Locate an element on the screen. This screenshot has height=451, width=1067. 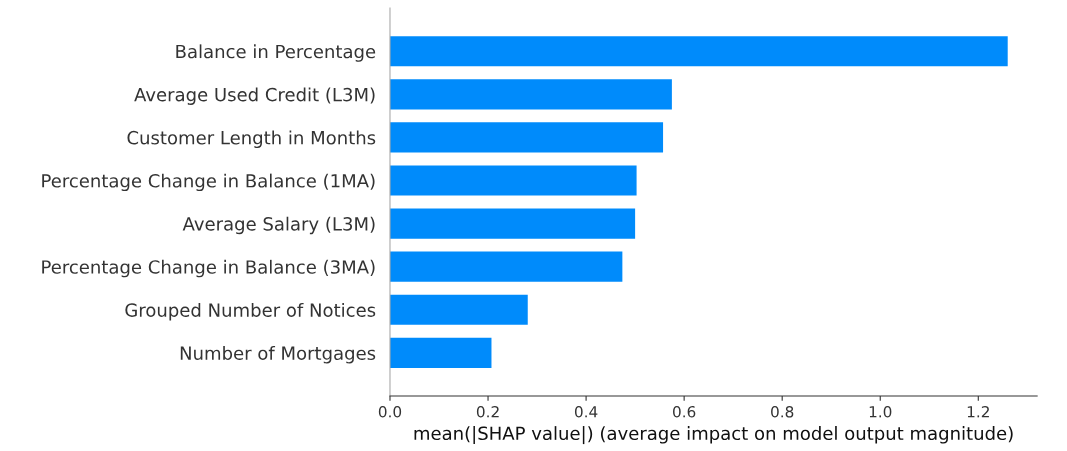
y-tick-label: Average Salary (L3M) is located at coordinates (278, 225).